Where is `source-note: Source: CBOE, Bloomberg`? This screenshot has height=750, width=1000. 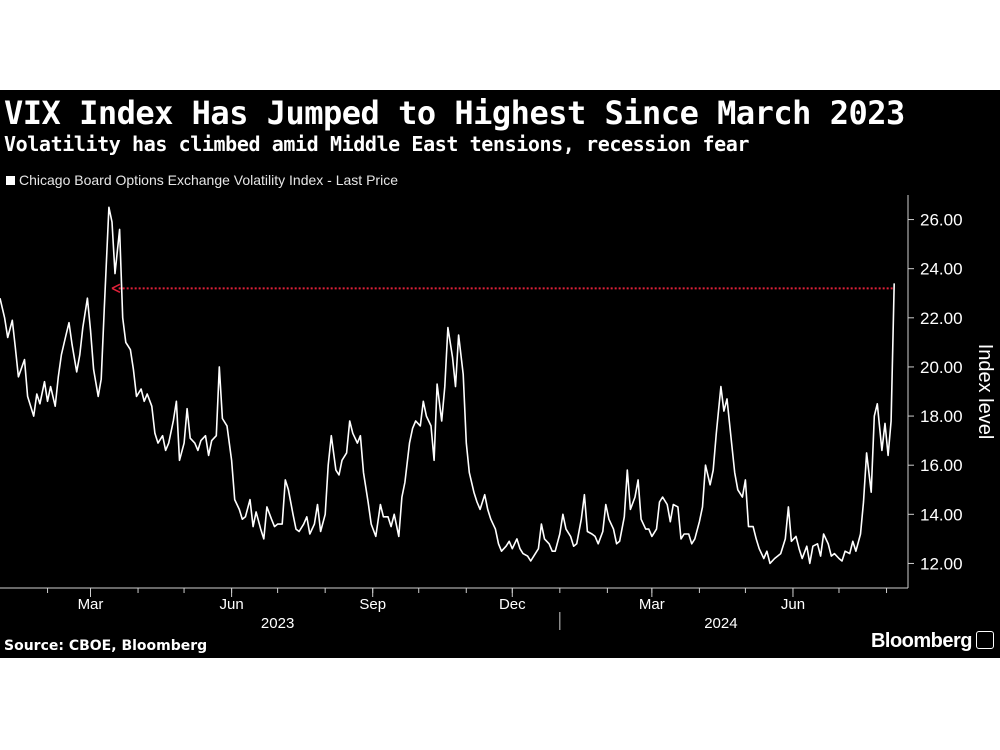 source-note: Source: CBOE, Bloomberg is located at coordinates (106, 646).